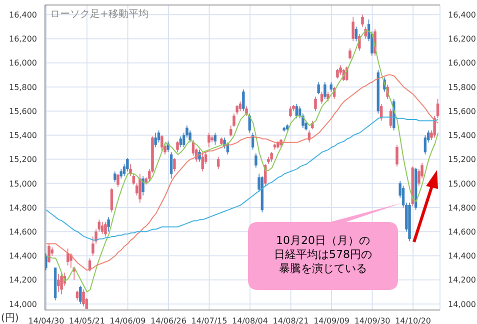 Image resolution: width=477 pixels, height=324 pixels. I want to click on x-tick-label: 14/06/09, so click(128, 320).